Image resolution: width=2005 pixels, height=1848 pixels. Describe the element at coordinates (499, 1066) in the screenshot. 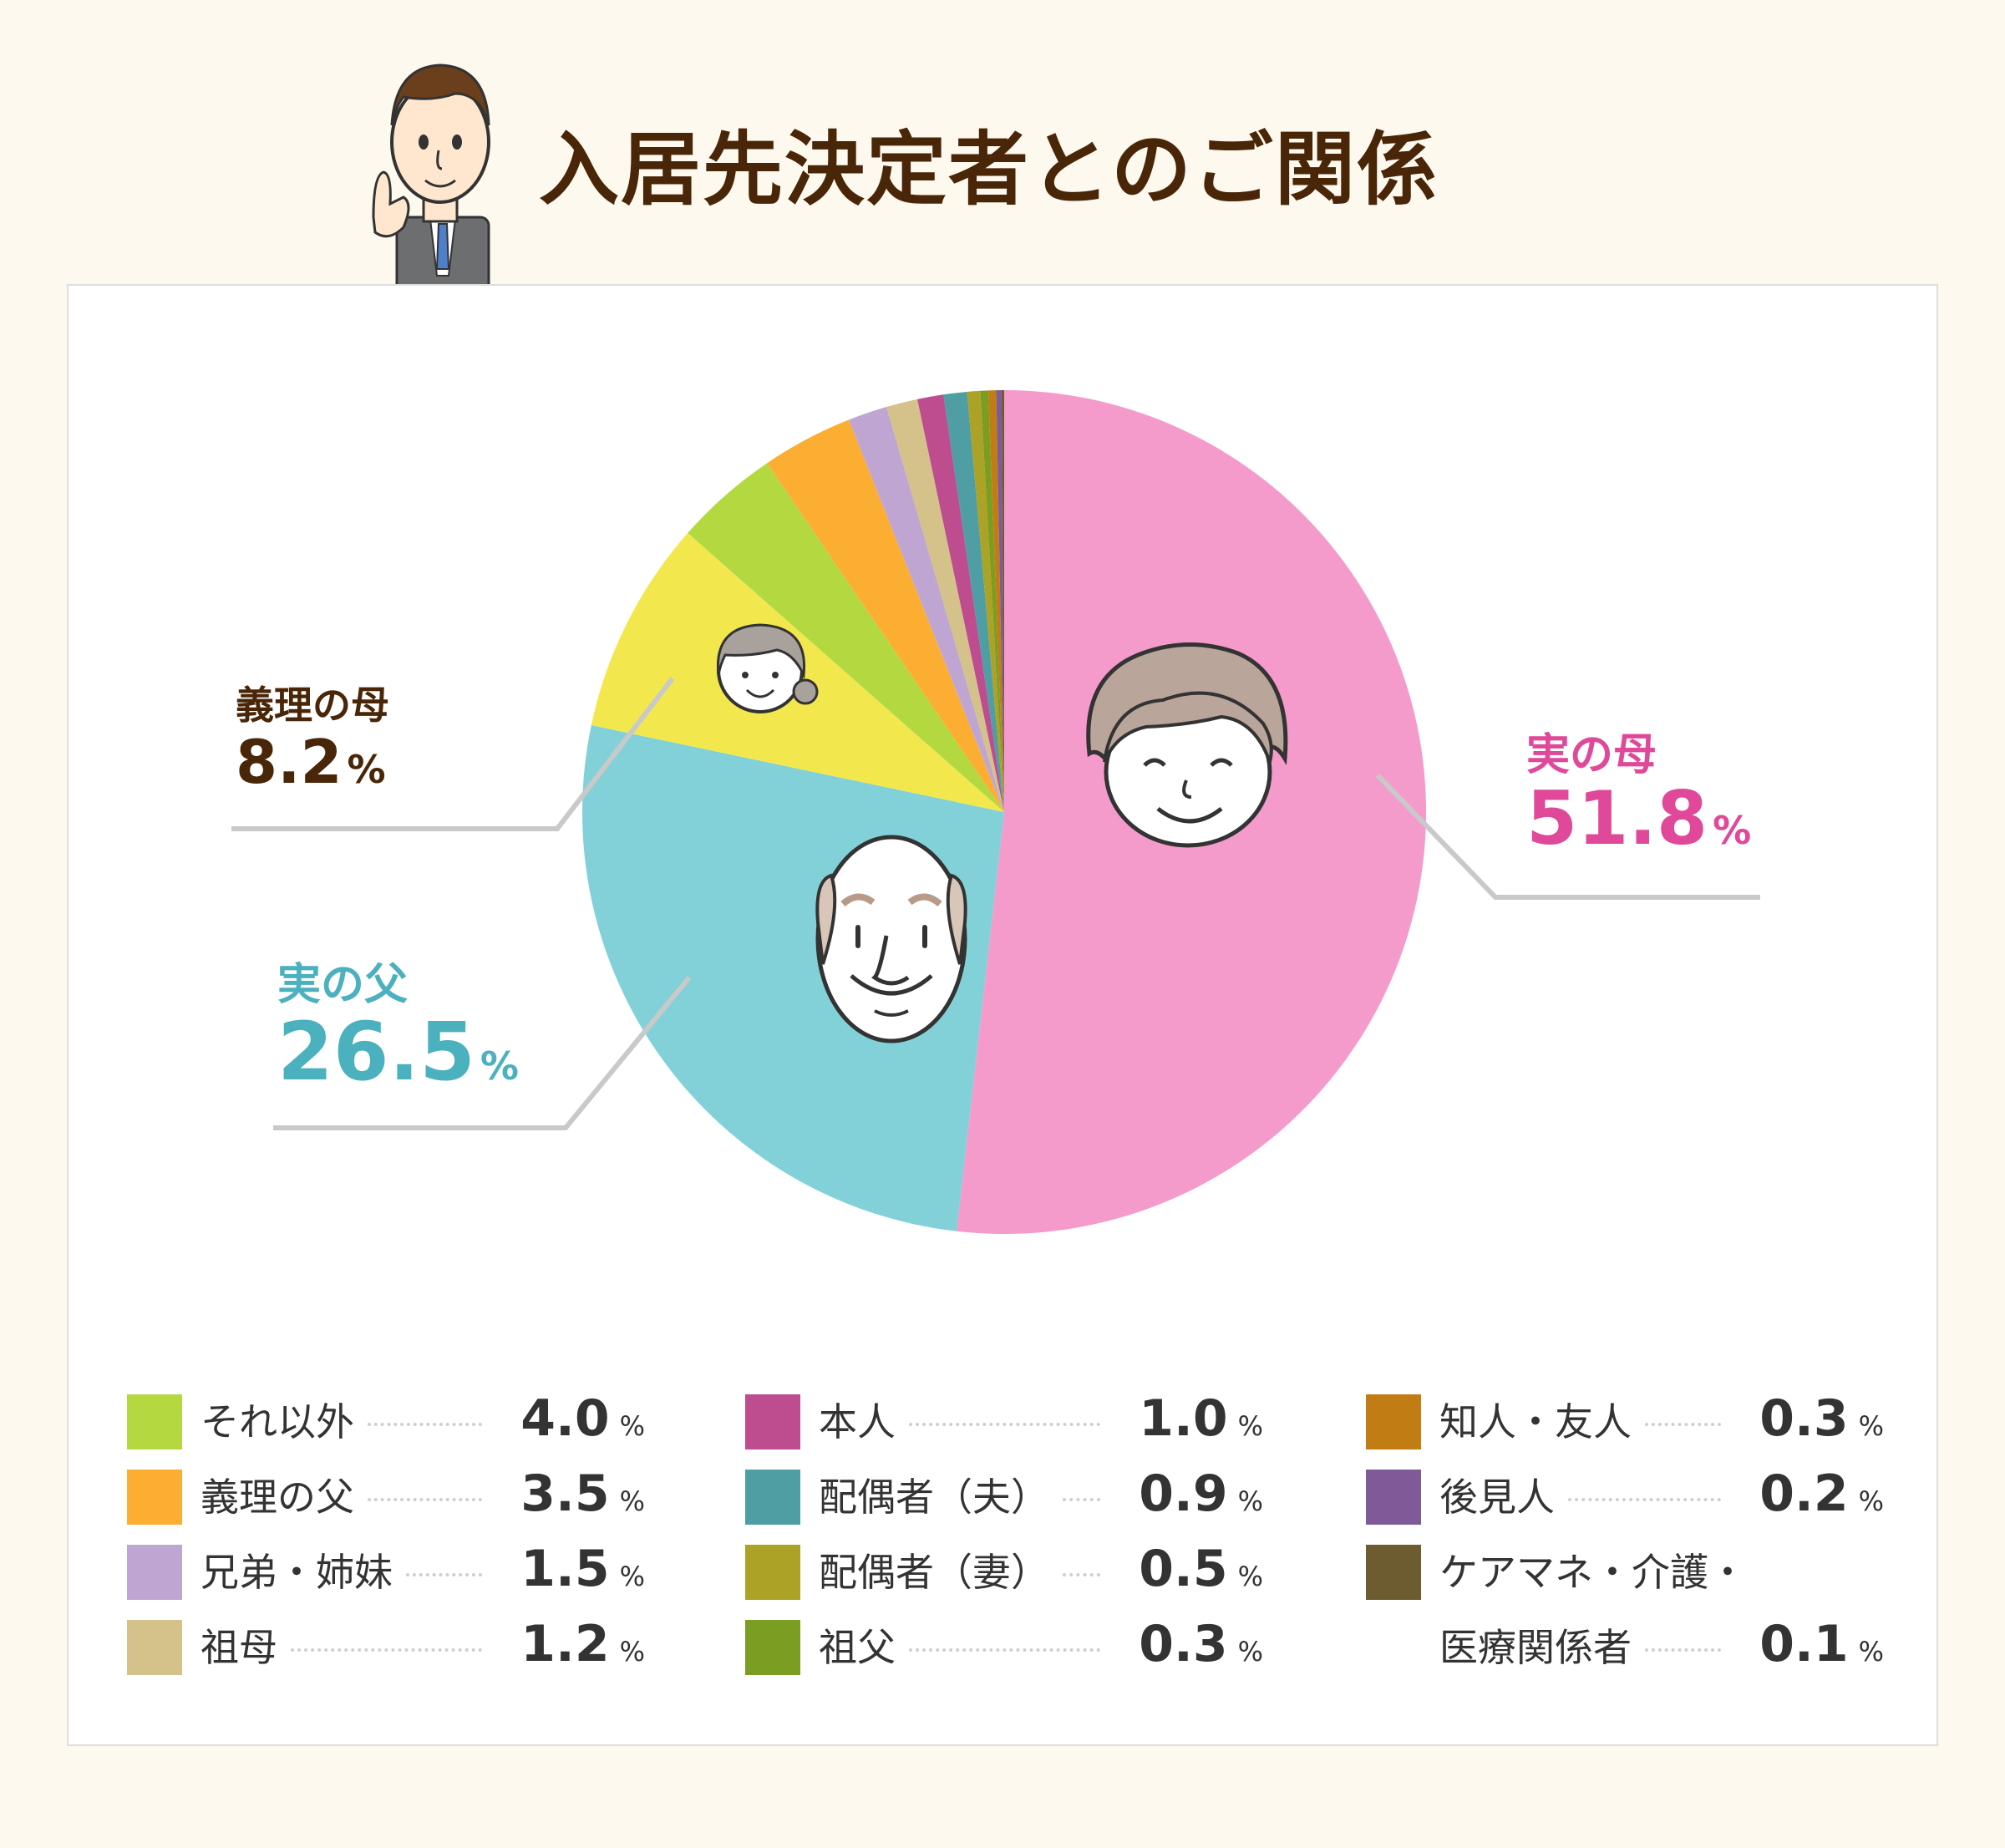

I see `callout-father-unit: %` at that location.